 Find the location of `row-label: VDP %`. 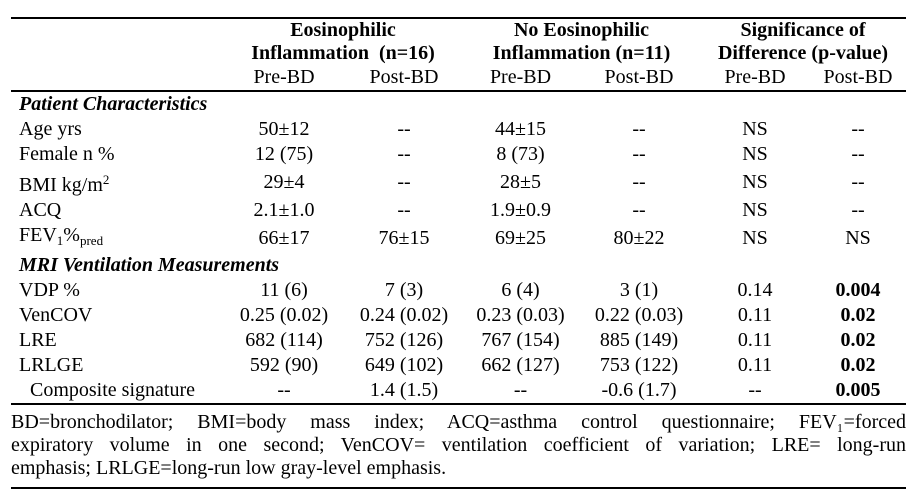

row-label: VDP % is located at coordinates (117, 290).